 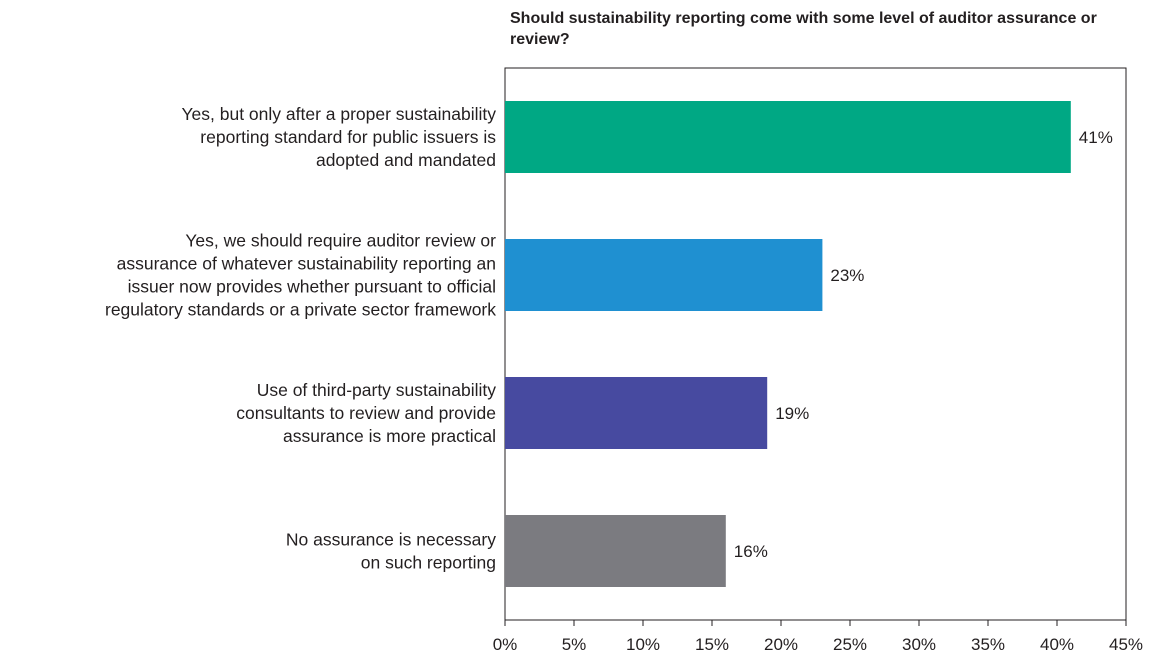 What do you see at coordinates (919, 644) in the screenshot?
I see `x-tick-label: 30%` at bounding box center [919, 644].